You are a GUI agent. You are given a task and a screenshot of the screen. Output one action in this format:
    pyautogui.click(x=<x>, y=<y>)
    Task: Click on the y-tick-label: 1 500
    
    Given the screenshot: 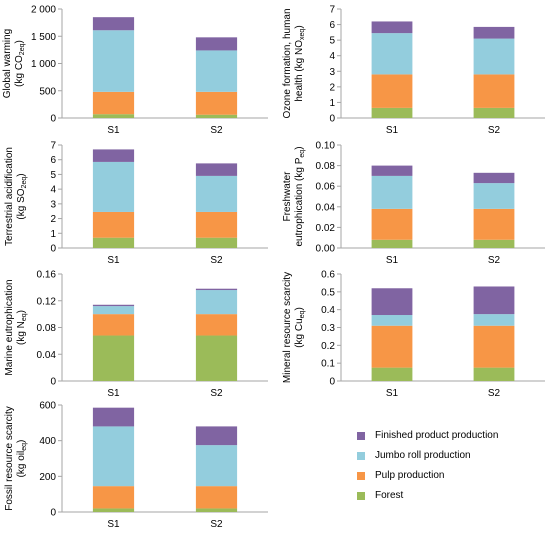 What is the action you would take?
    pyautogui.click(x=43, y=37)
    